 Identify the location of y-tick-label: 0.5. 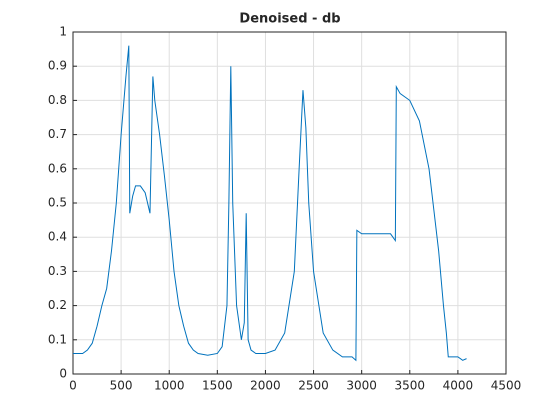
(57, 203).